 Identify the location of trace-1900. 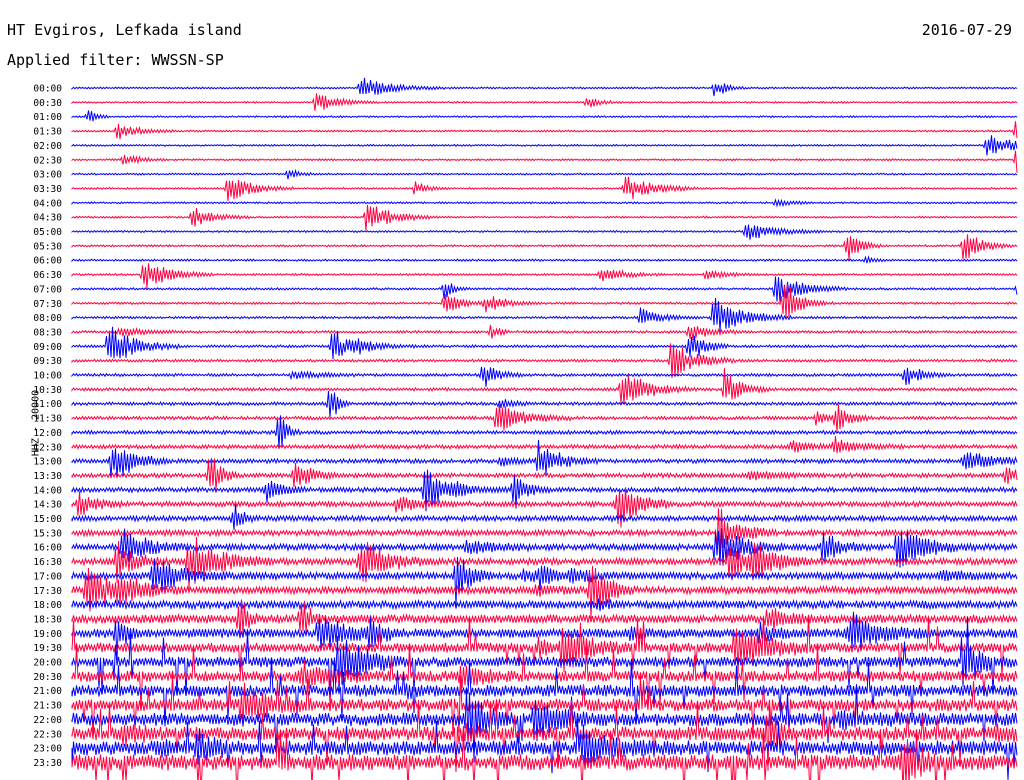
(544, 635).